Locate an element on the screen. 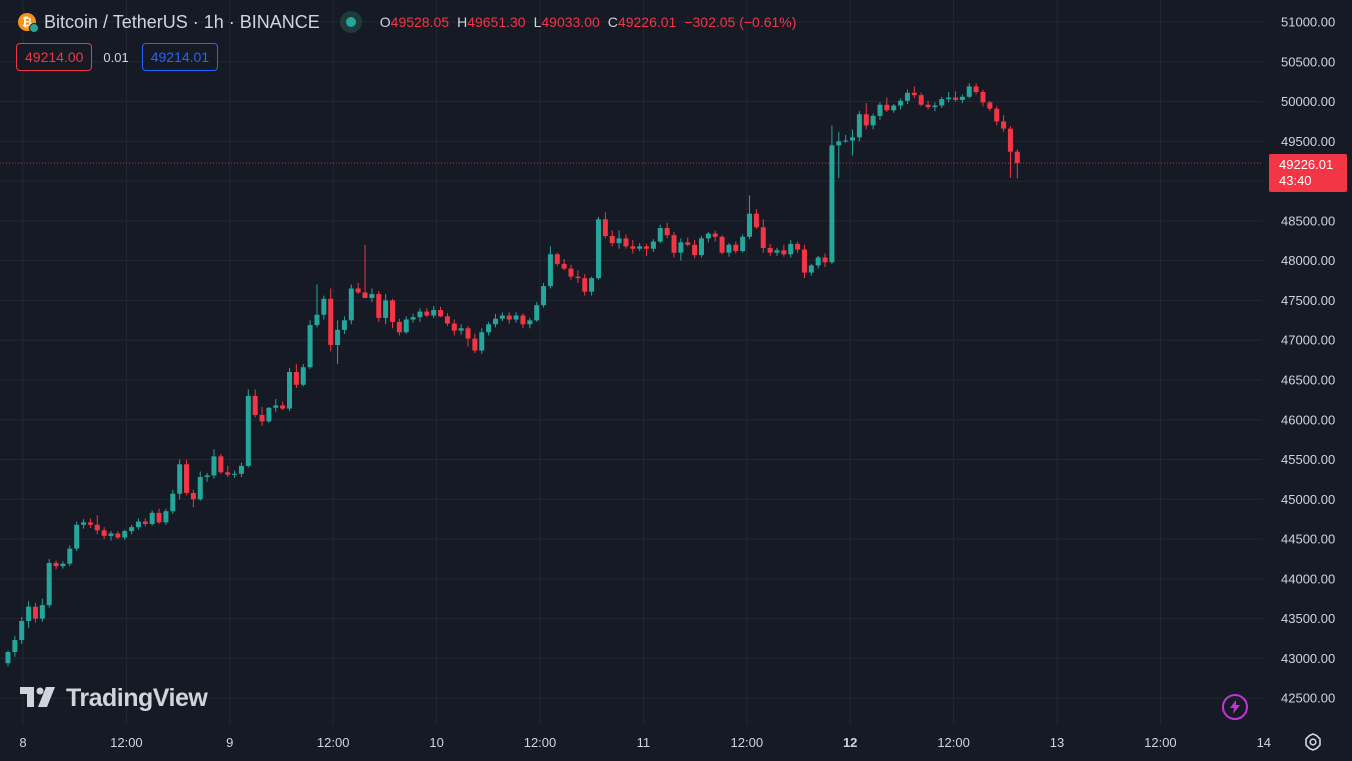 Image resolution: width=1352 pixels, height=761 pixels. time-tick-label: 13 is located at coordinates (1057, 742).